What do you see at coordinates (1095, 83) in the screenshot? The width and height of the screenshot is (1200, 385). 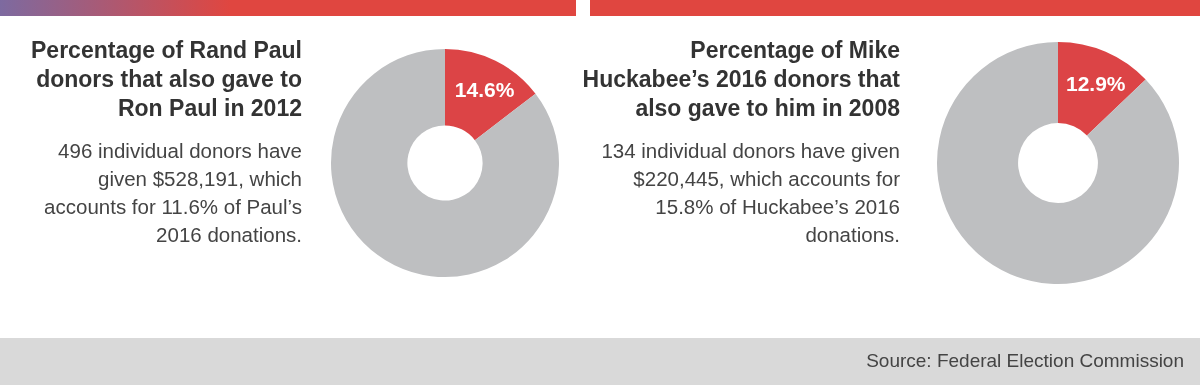 I see `data-label: 12.9%` at bounding box center [1095, 83].